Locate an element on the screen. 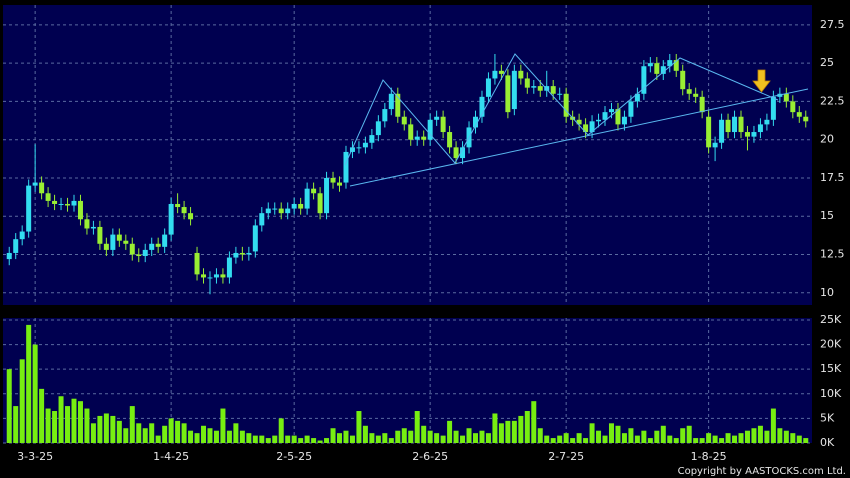  y-tick-label: 12.5 is located at coordinates (832, 253).